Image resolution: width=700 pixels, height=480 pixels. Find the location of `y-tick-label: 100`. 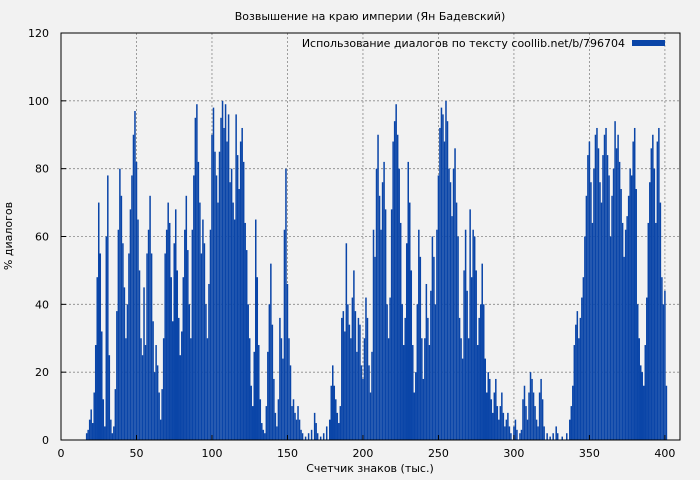

y-tick-label: 100 is located at coordinates (38, 101).